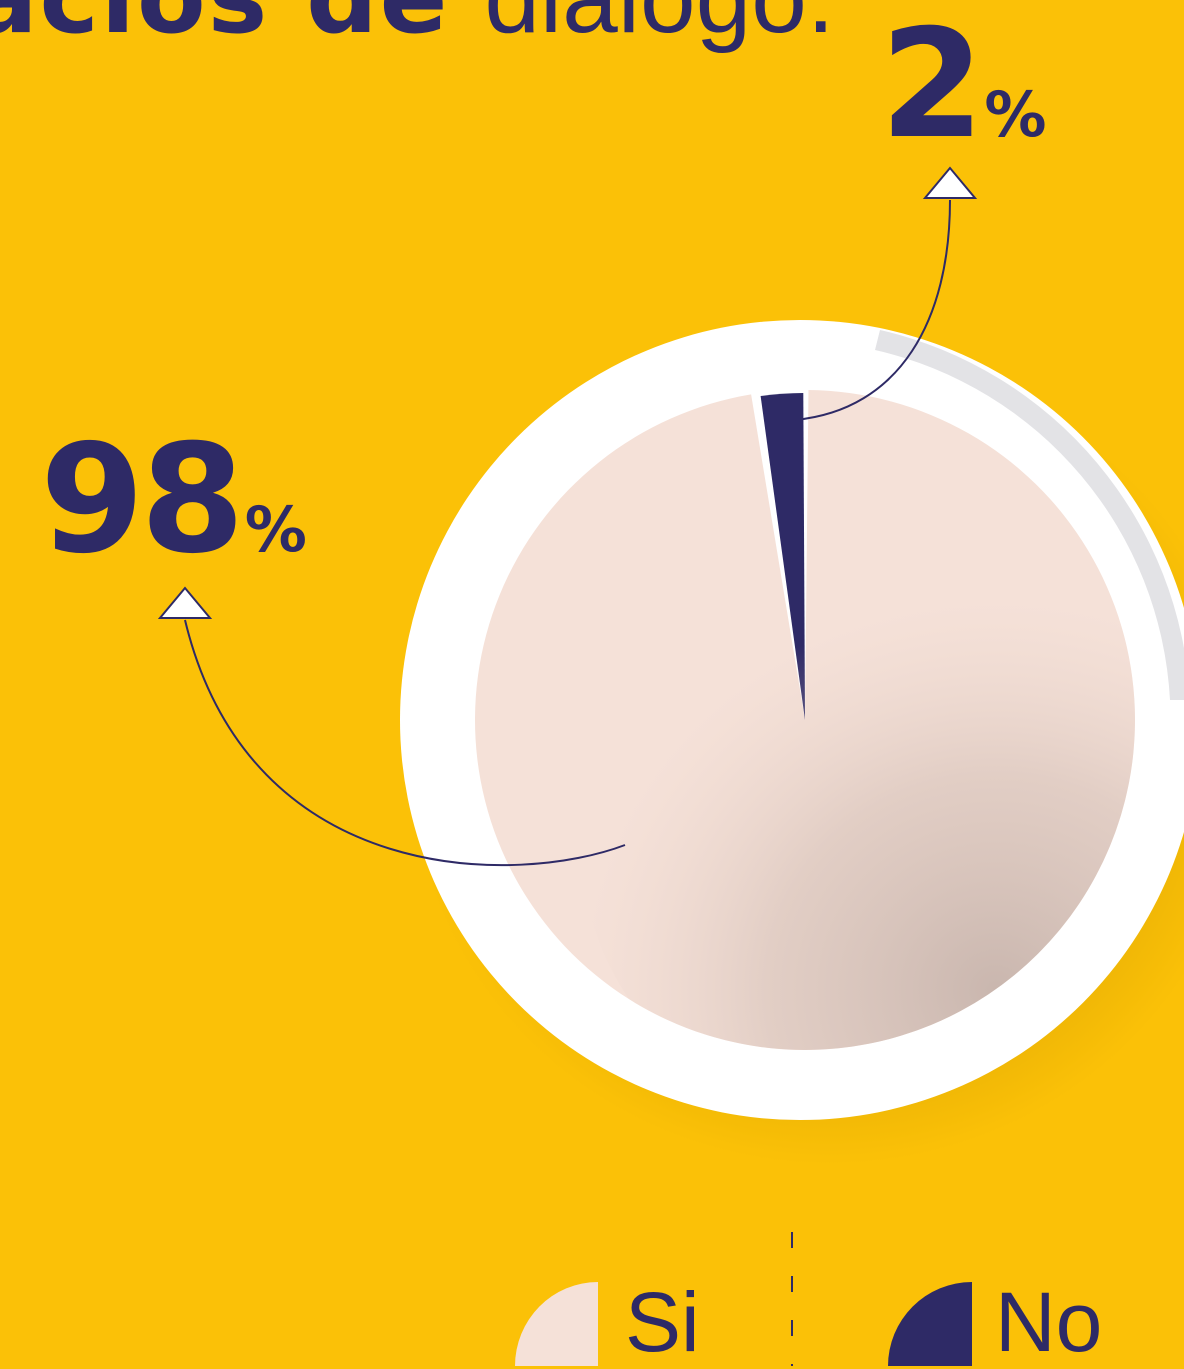 The width and height of the screenshot is (1184, 1369). What do you see at coordinates (659, 27) in the screenshot?
I see `title-light-part: diálogo.` at bounding box center [659, 27].